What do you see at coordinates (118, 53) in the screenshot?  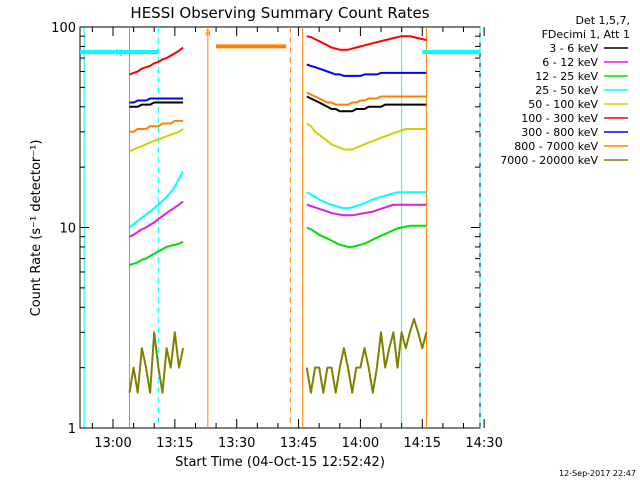 I see `flag-label: N` at bounding box center [118, 53].